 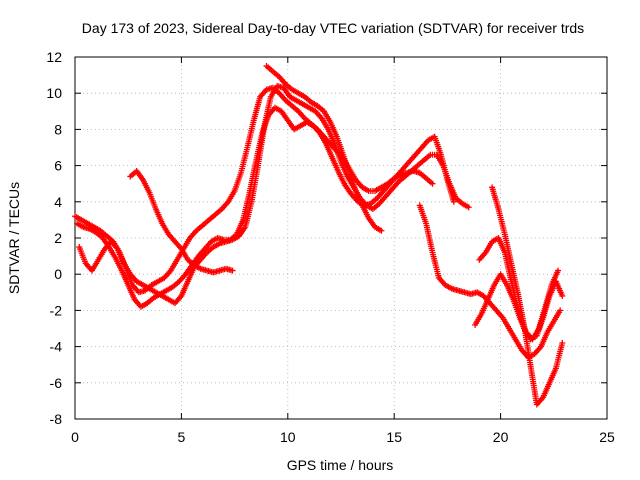 I want to click on x-tick-label: 5, so click(x=182, y=437).